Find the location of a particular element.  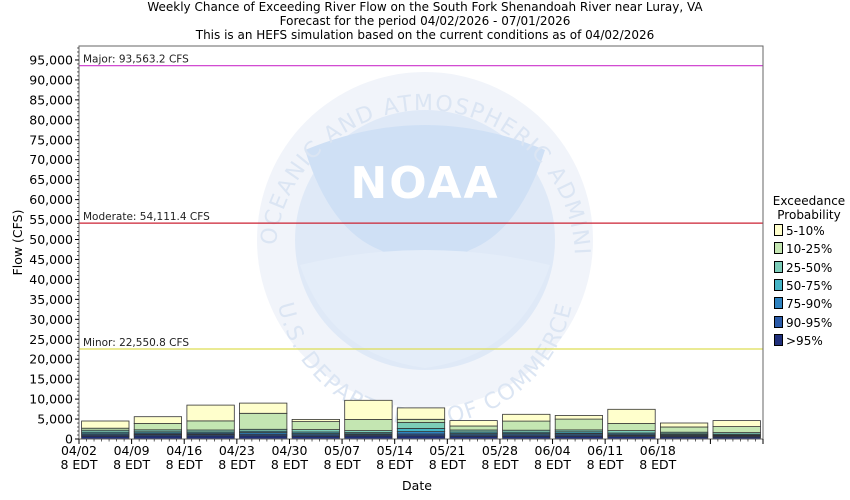

legend-label-1: 10-25% is located at coordinates (809, 249).